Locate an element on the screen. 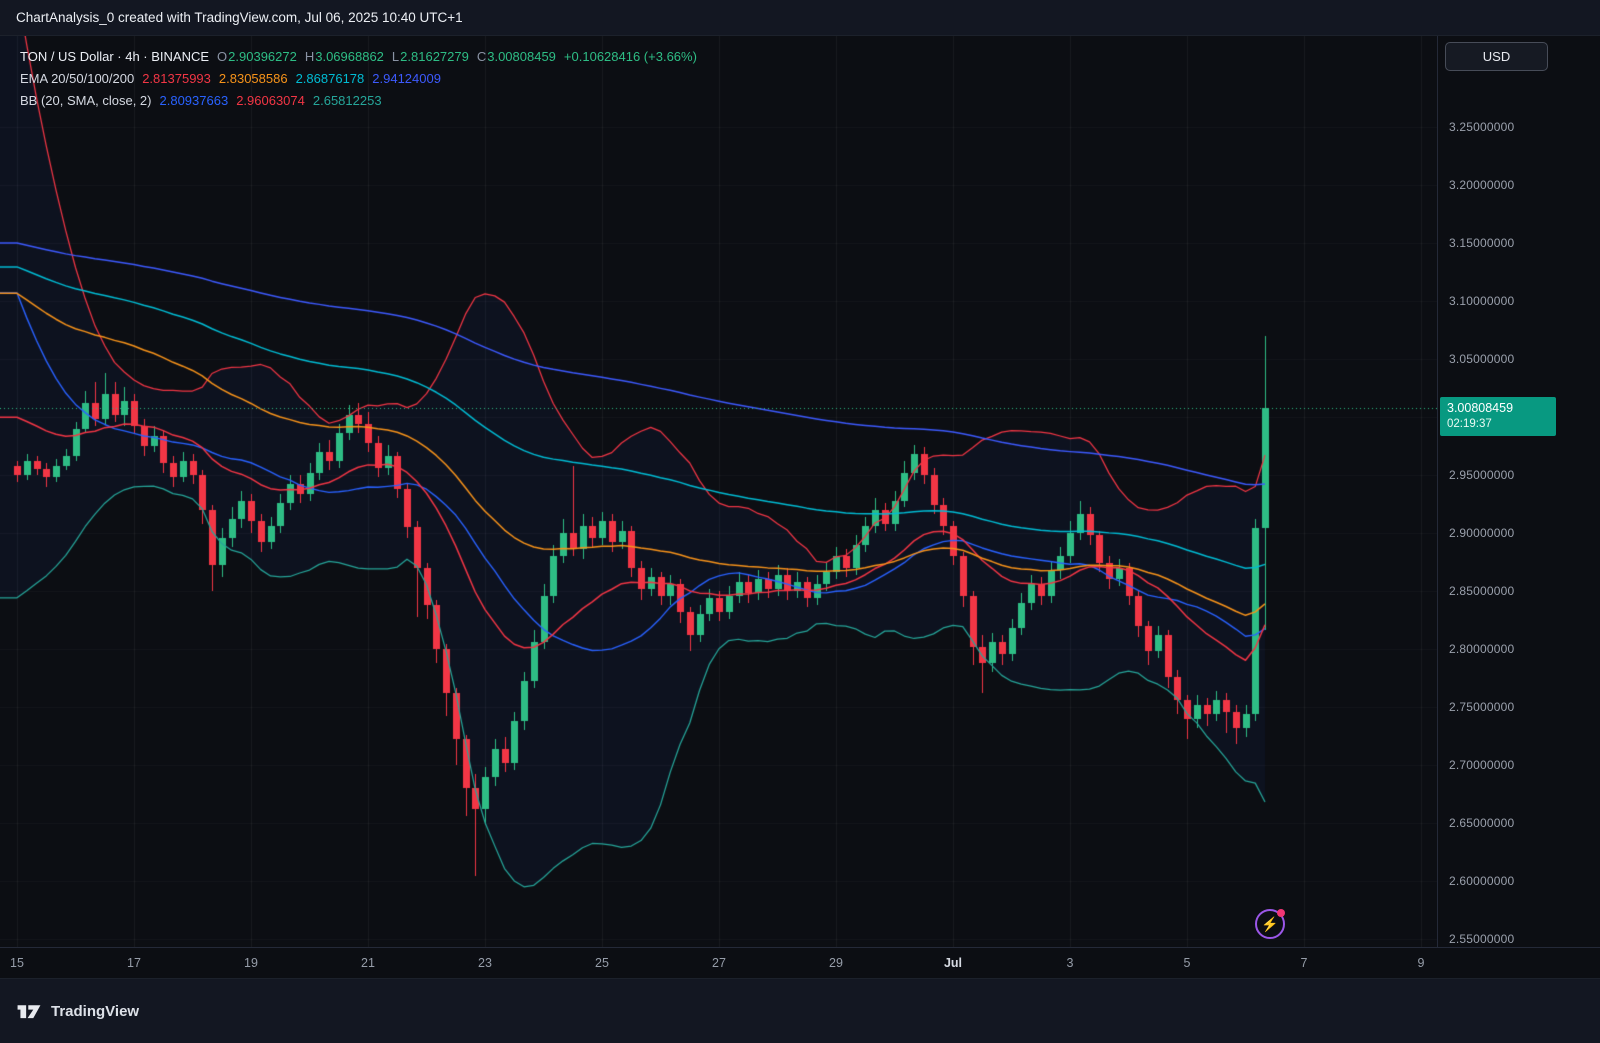 The width and height of the screenshot is (1600, 1043). flash-button: ⚡ is located at coordinates (1270, 924).